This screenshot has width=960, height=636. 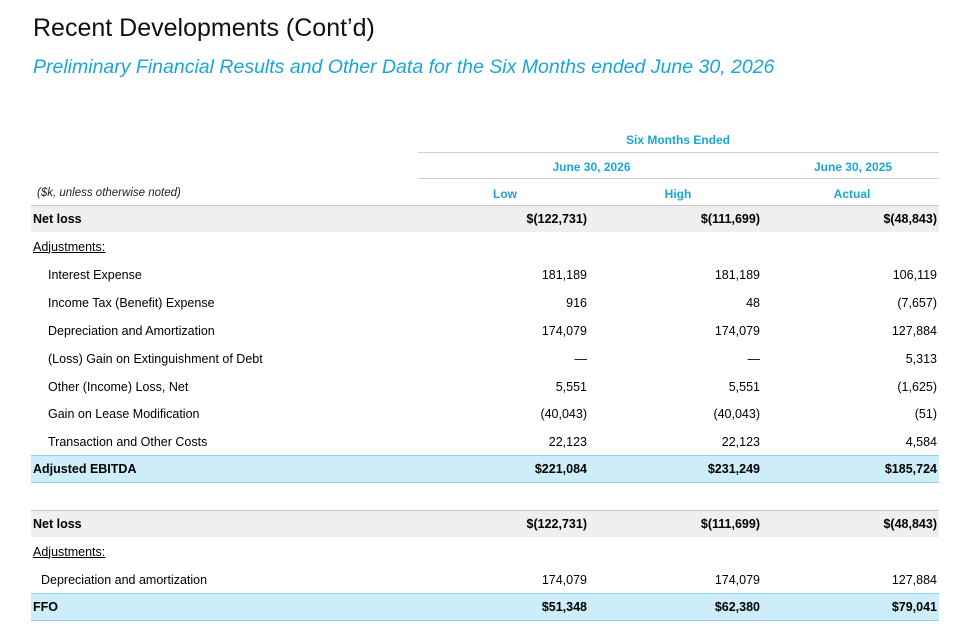 What do you see at coordinates (124, 413) in the screenshot?
I see `row-label: Gain on Lease Modification` at bounding box center [124, 413].